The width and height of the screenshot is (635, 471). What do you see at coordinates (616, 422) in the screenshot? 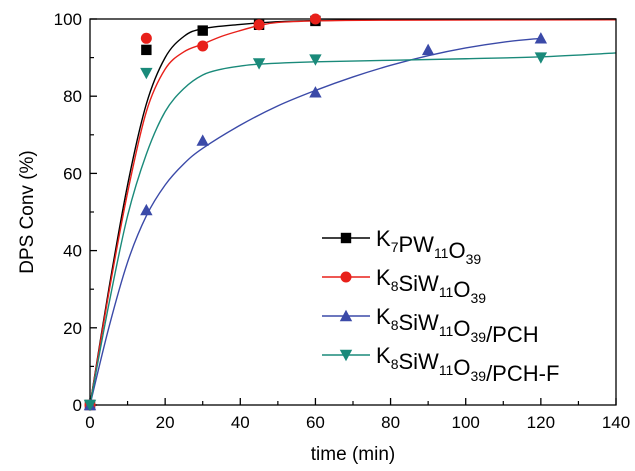
I see `x-tick-label: 140` at bounding box center [616, 422].